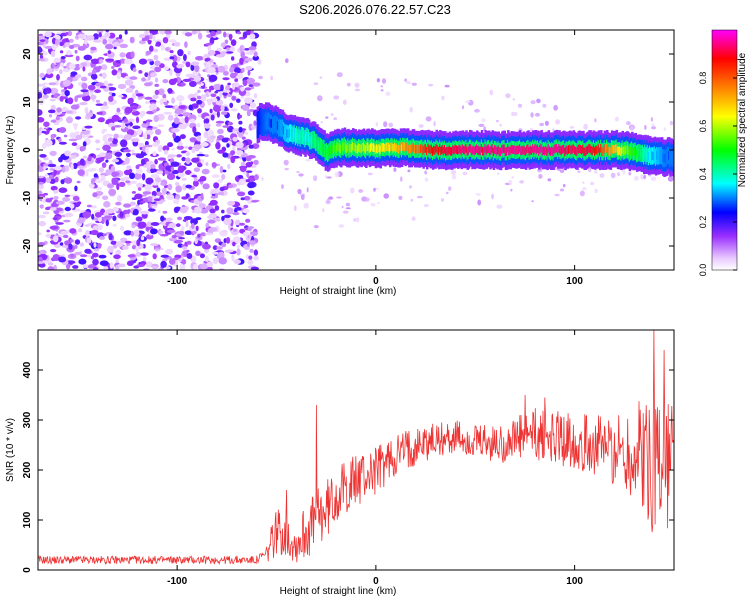 Image resolution: width=750 pixels, height=600 pixels. What do you see at coordinates (703, 270) in the screenshot?
I see `colorbar-tick-label: 0.0` at bounding box center [703, 270].